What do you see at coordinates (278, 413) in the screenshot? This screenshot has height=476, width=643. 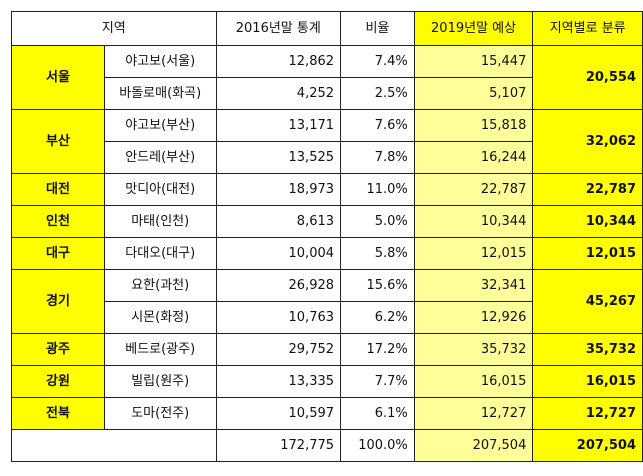 I see `stats-2016-cell: 10,597` at bounding box center [278, 413].